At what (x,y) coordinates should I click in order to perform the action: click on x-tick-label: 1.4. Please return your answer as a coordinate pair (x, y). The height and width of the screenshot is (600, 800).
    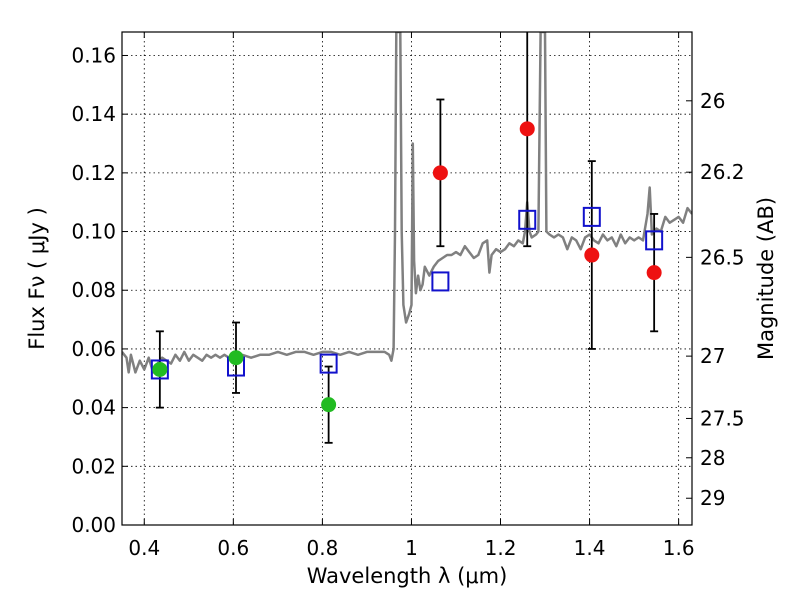
    Looking at the image, I should click on (590, 548).